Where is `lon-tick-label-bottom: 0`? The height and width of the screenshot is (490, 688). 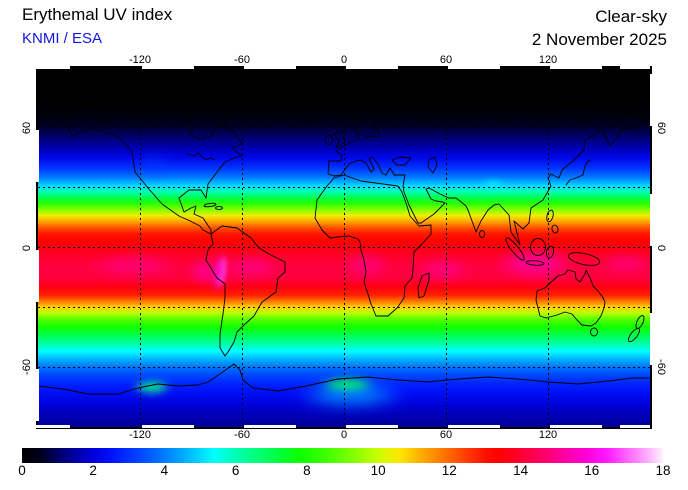
lon-tick-label-bottom: 0 is located at coordinates (344, 435).